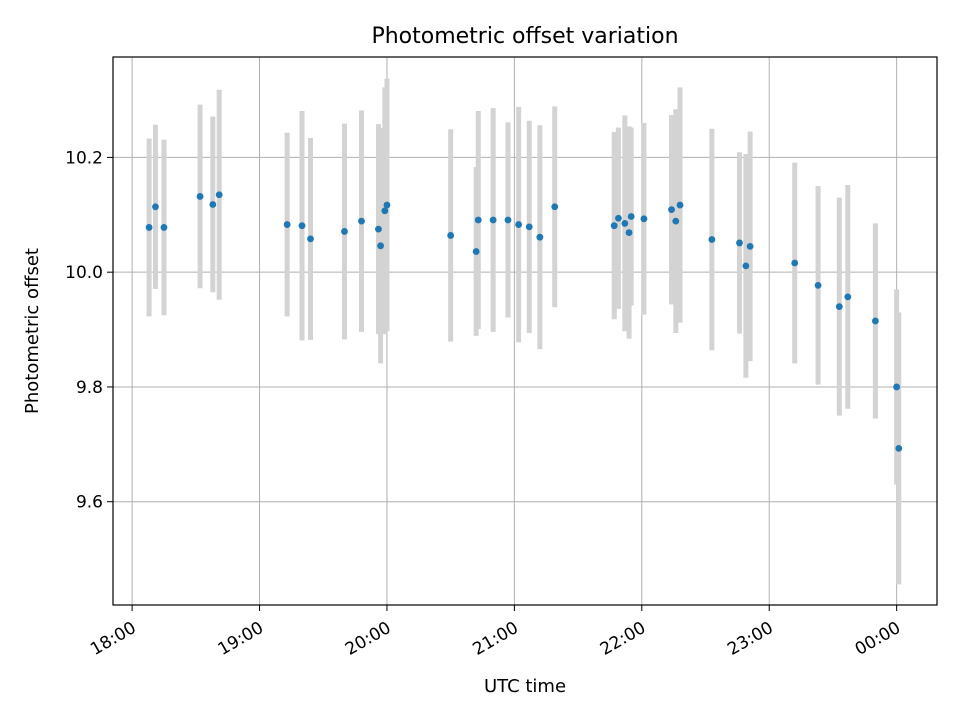 The width and height of the screenshot is (960, 720). I want to click on x-axis-label: UTC time, so click(525, 686).